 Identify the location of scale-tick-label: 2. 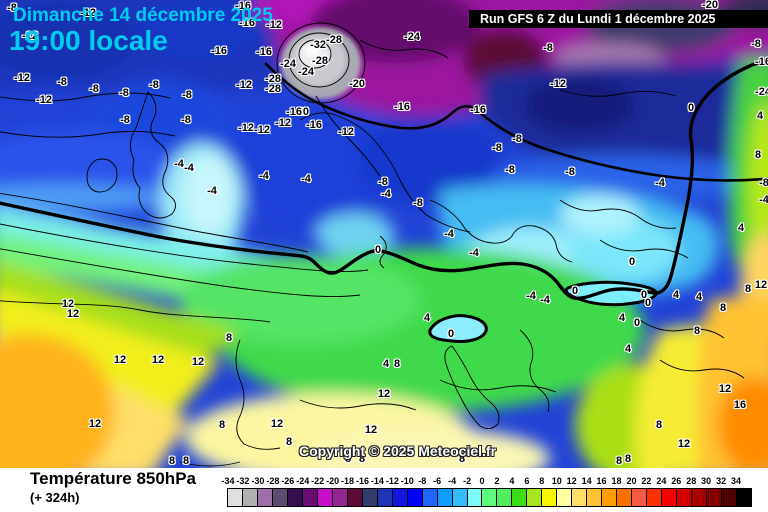
(497, 481).